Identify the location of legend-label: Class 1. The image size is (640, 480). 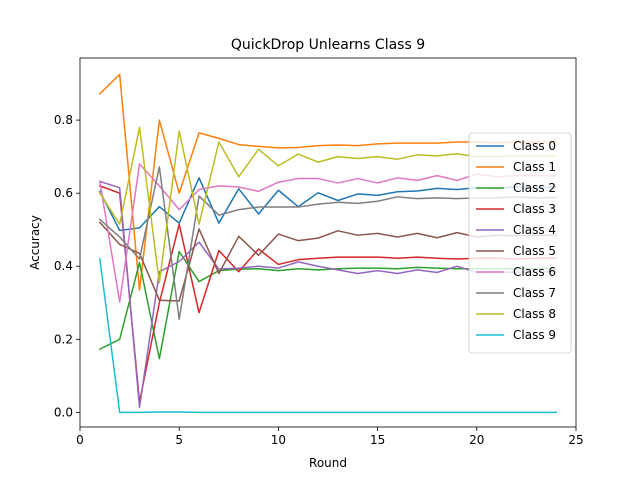
(534, 167).